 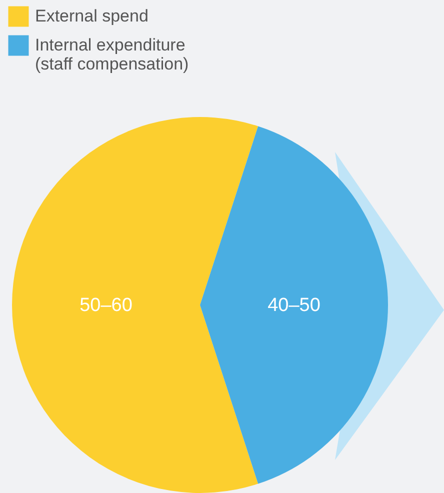 I want to click on data-label: 50–60, so click(x=106, y=305).